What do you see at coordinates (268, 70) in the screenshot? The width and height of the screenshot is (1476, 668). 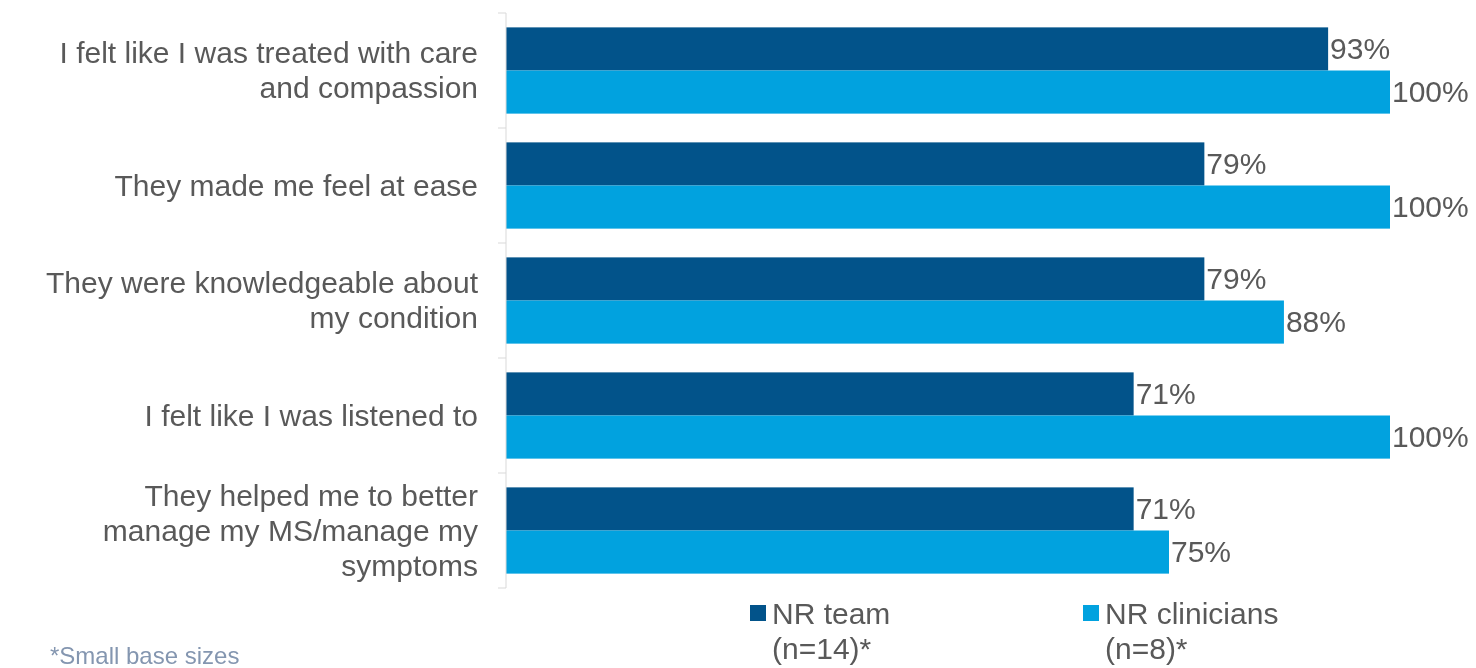 I see `y-tick-label: I felt like I was treated with care and compassion` at bounding box center [268, 70].